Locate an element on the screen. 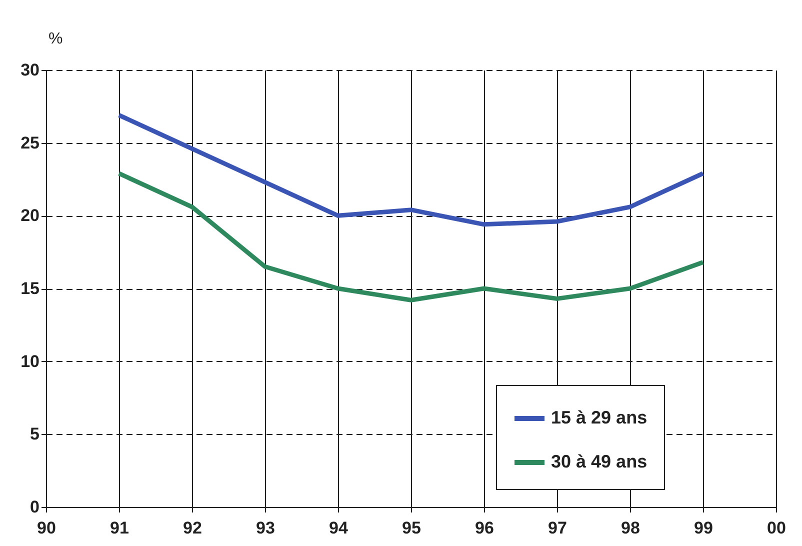  y-tick-label: 10 is located at coordinates (30, 361).